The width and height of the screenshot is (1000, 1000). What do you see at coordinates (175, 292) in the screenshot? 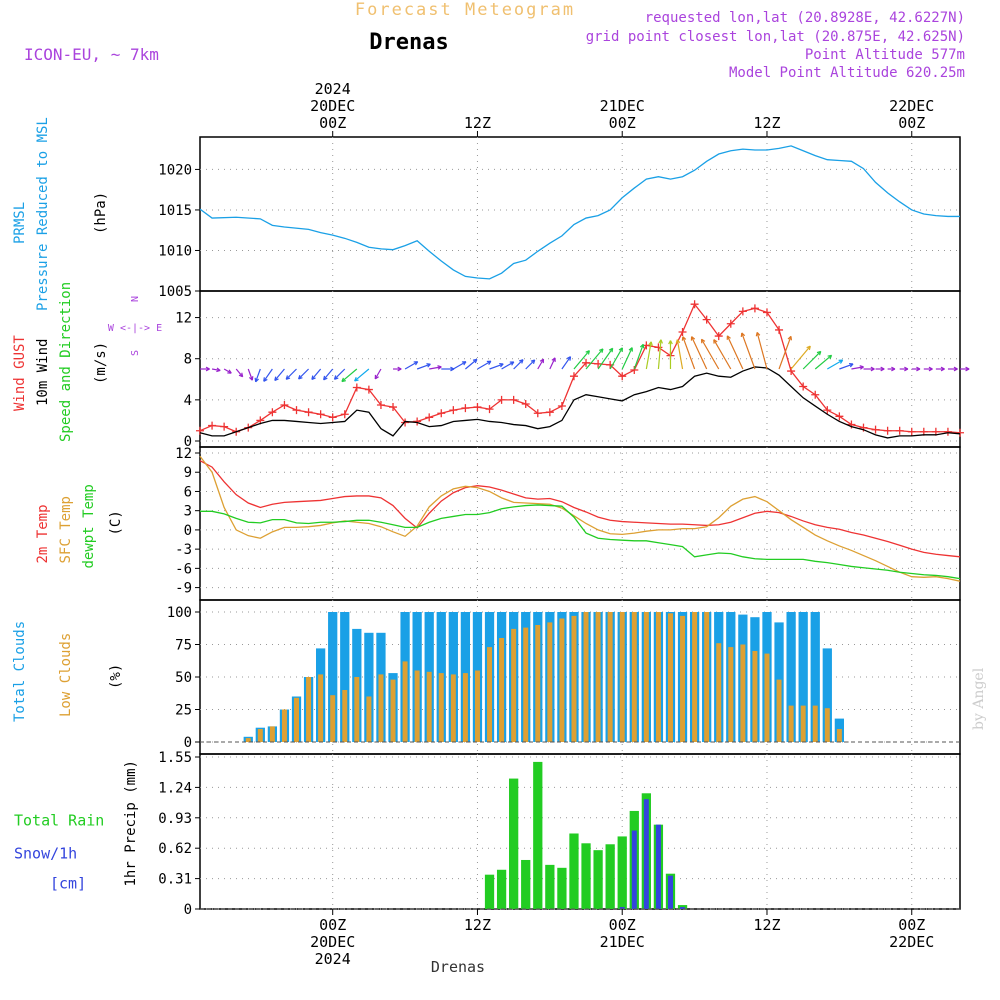
I see `pressure-ytick-label: 1005` at bounding box center [175, 292].